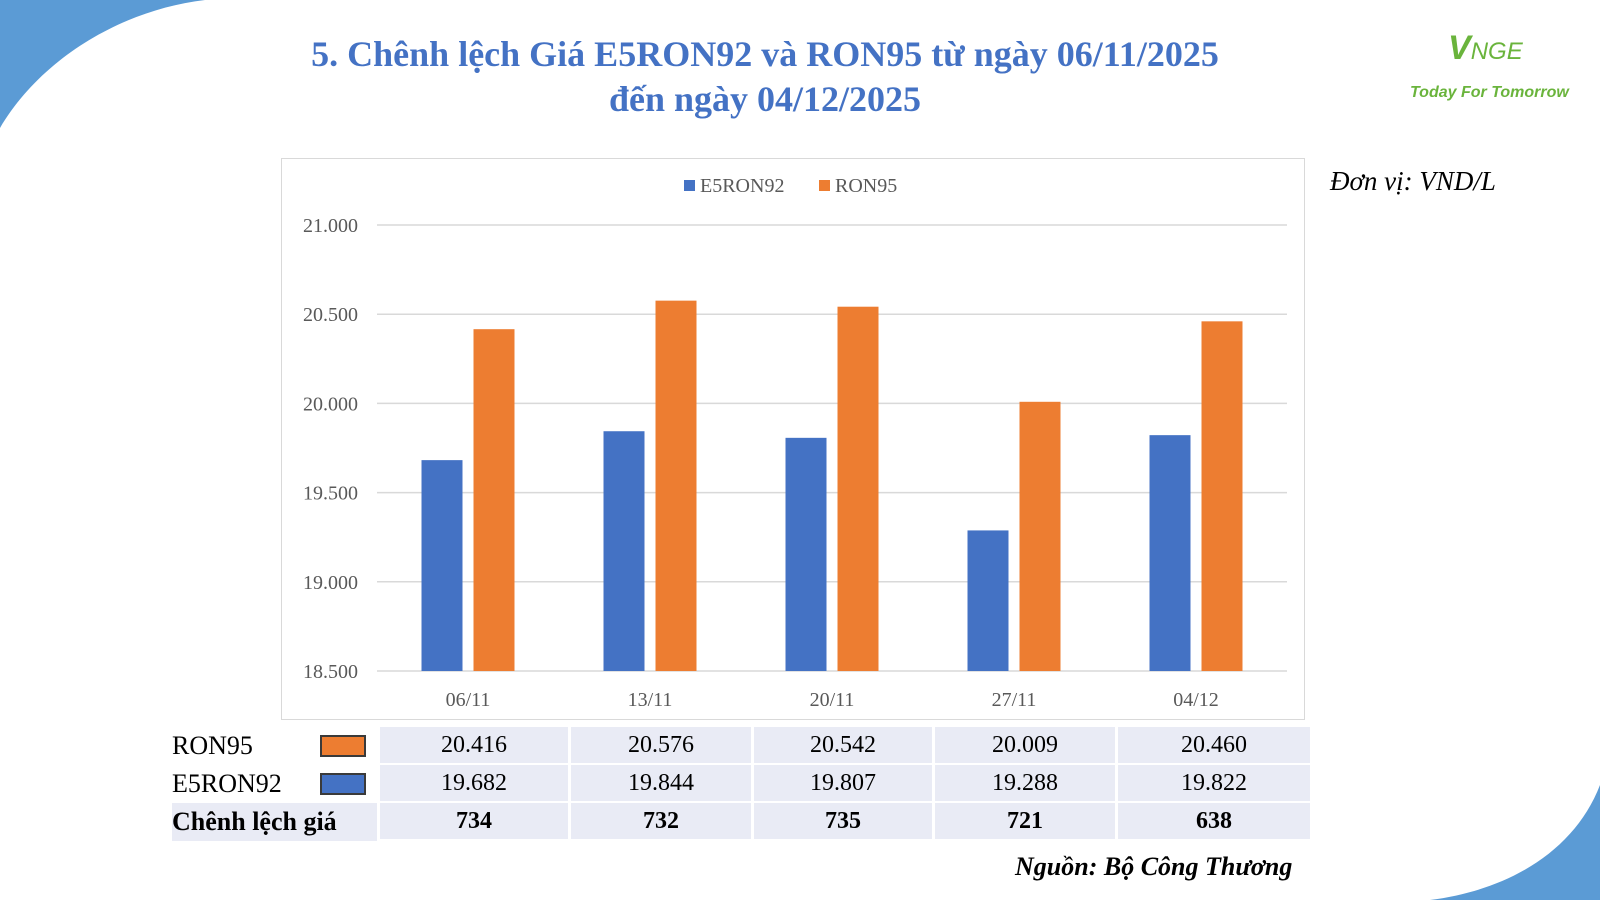 This screenshot has width=1600, height=900. I want to click on legend-swatch-ron95, so click(824, 185).